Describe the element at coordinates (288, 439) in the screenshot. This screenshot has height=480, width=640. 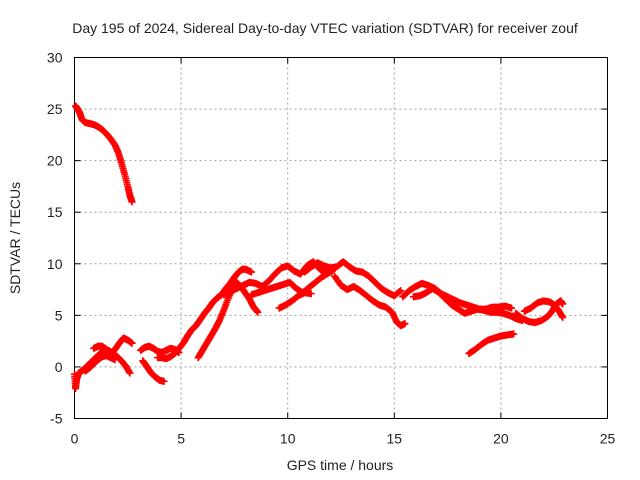
I see `x-tick-label: 10` at that location.